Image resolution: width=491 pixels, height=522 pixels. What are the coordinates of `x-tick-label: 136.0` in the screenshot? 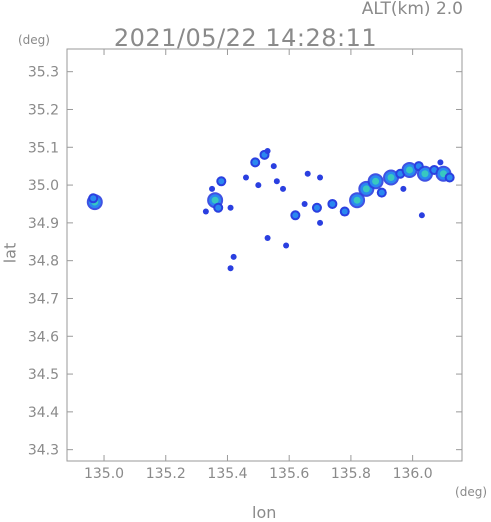 It's located at (413, 474).